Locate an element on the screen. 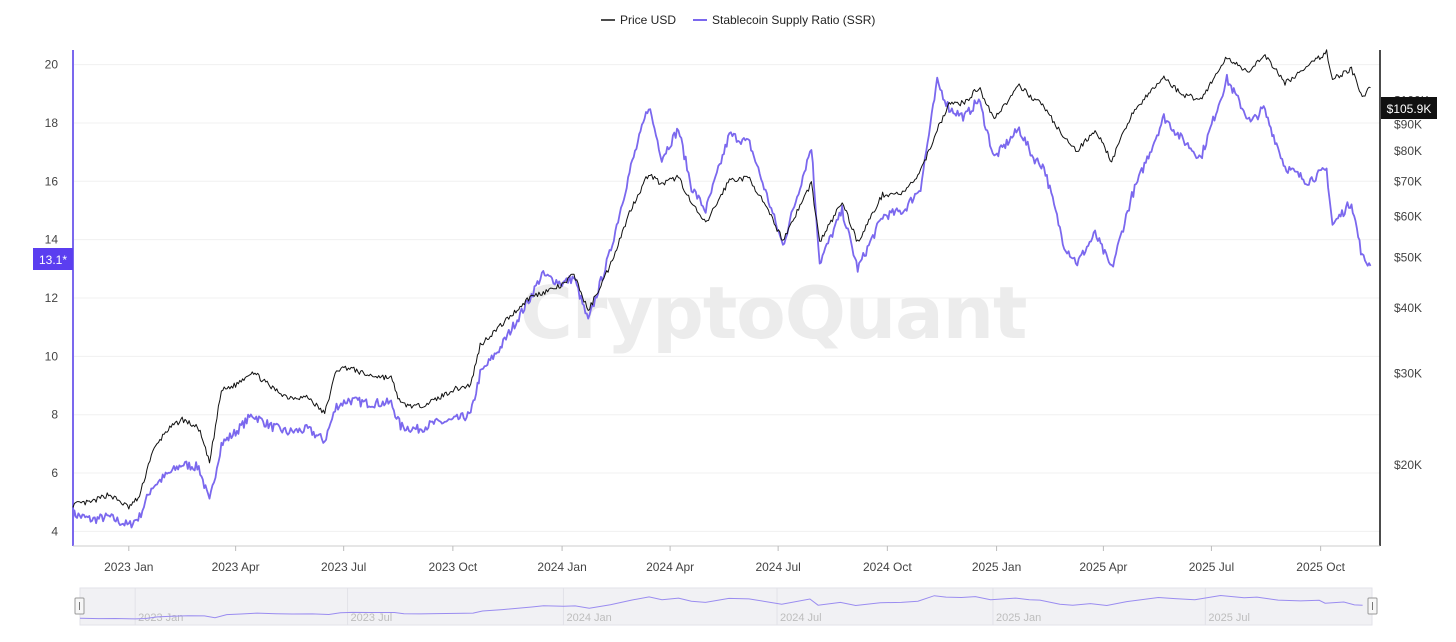 The height and width of the screenshot is (642, 1456). y-right-tick-label: $30K is located at coordinates (1408, 373).